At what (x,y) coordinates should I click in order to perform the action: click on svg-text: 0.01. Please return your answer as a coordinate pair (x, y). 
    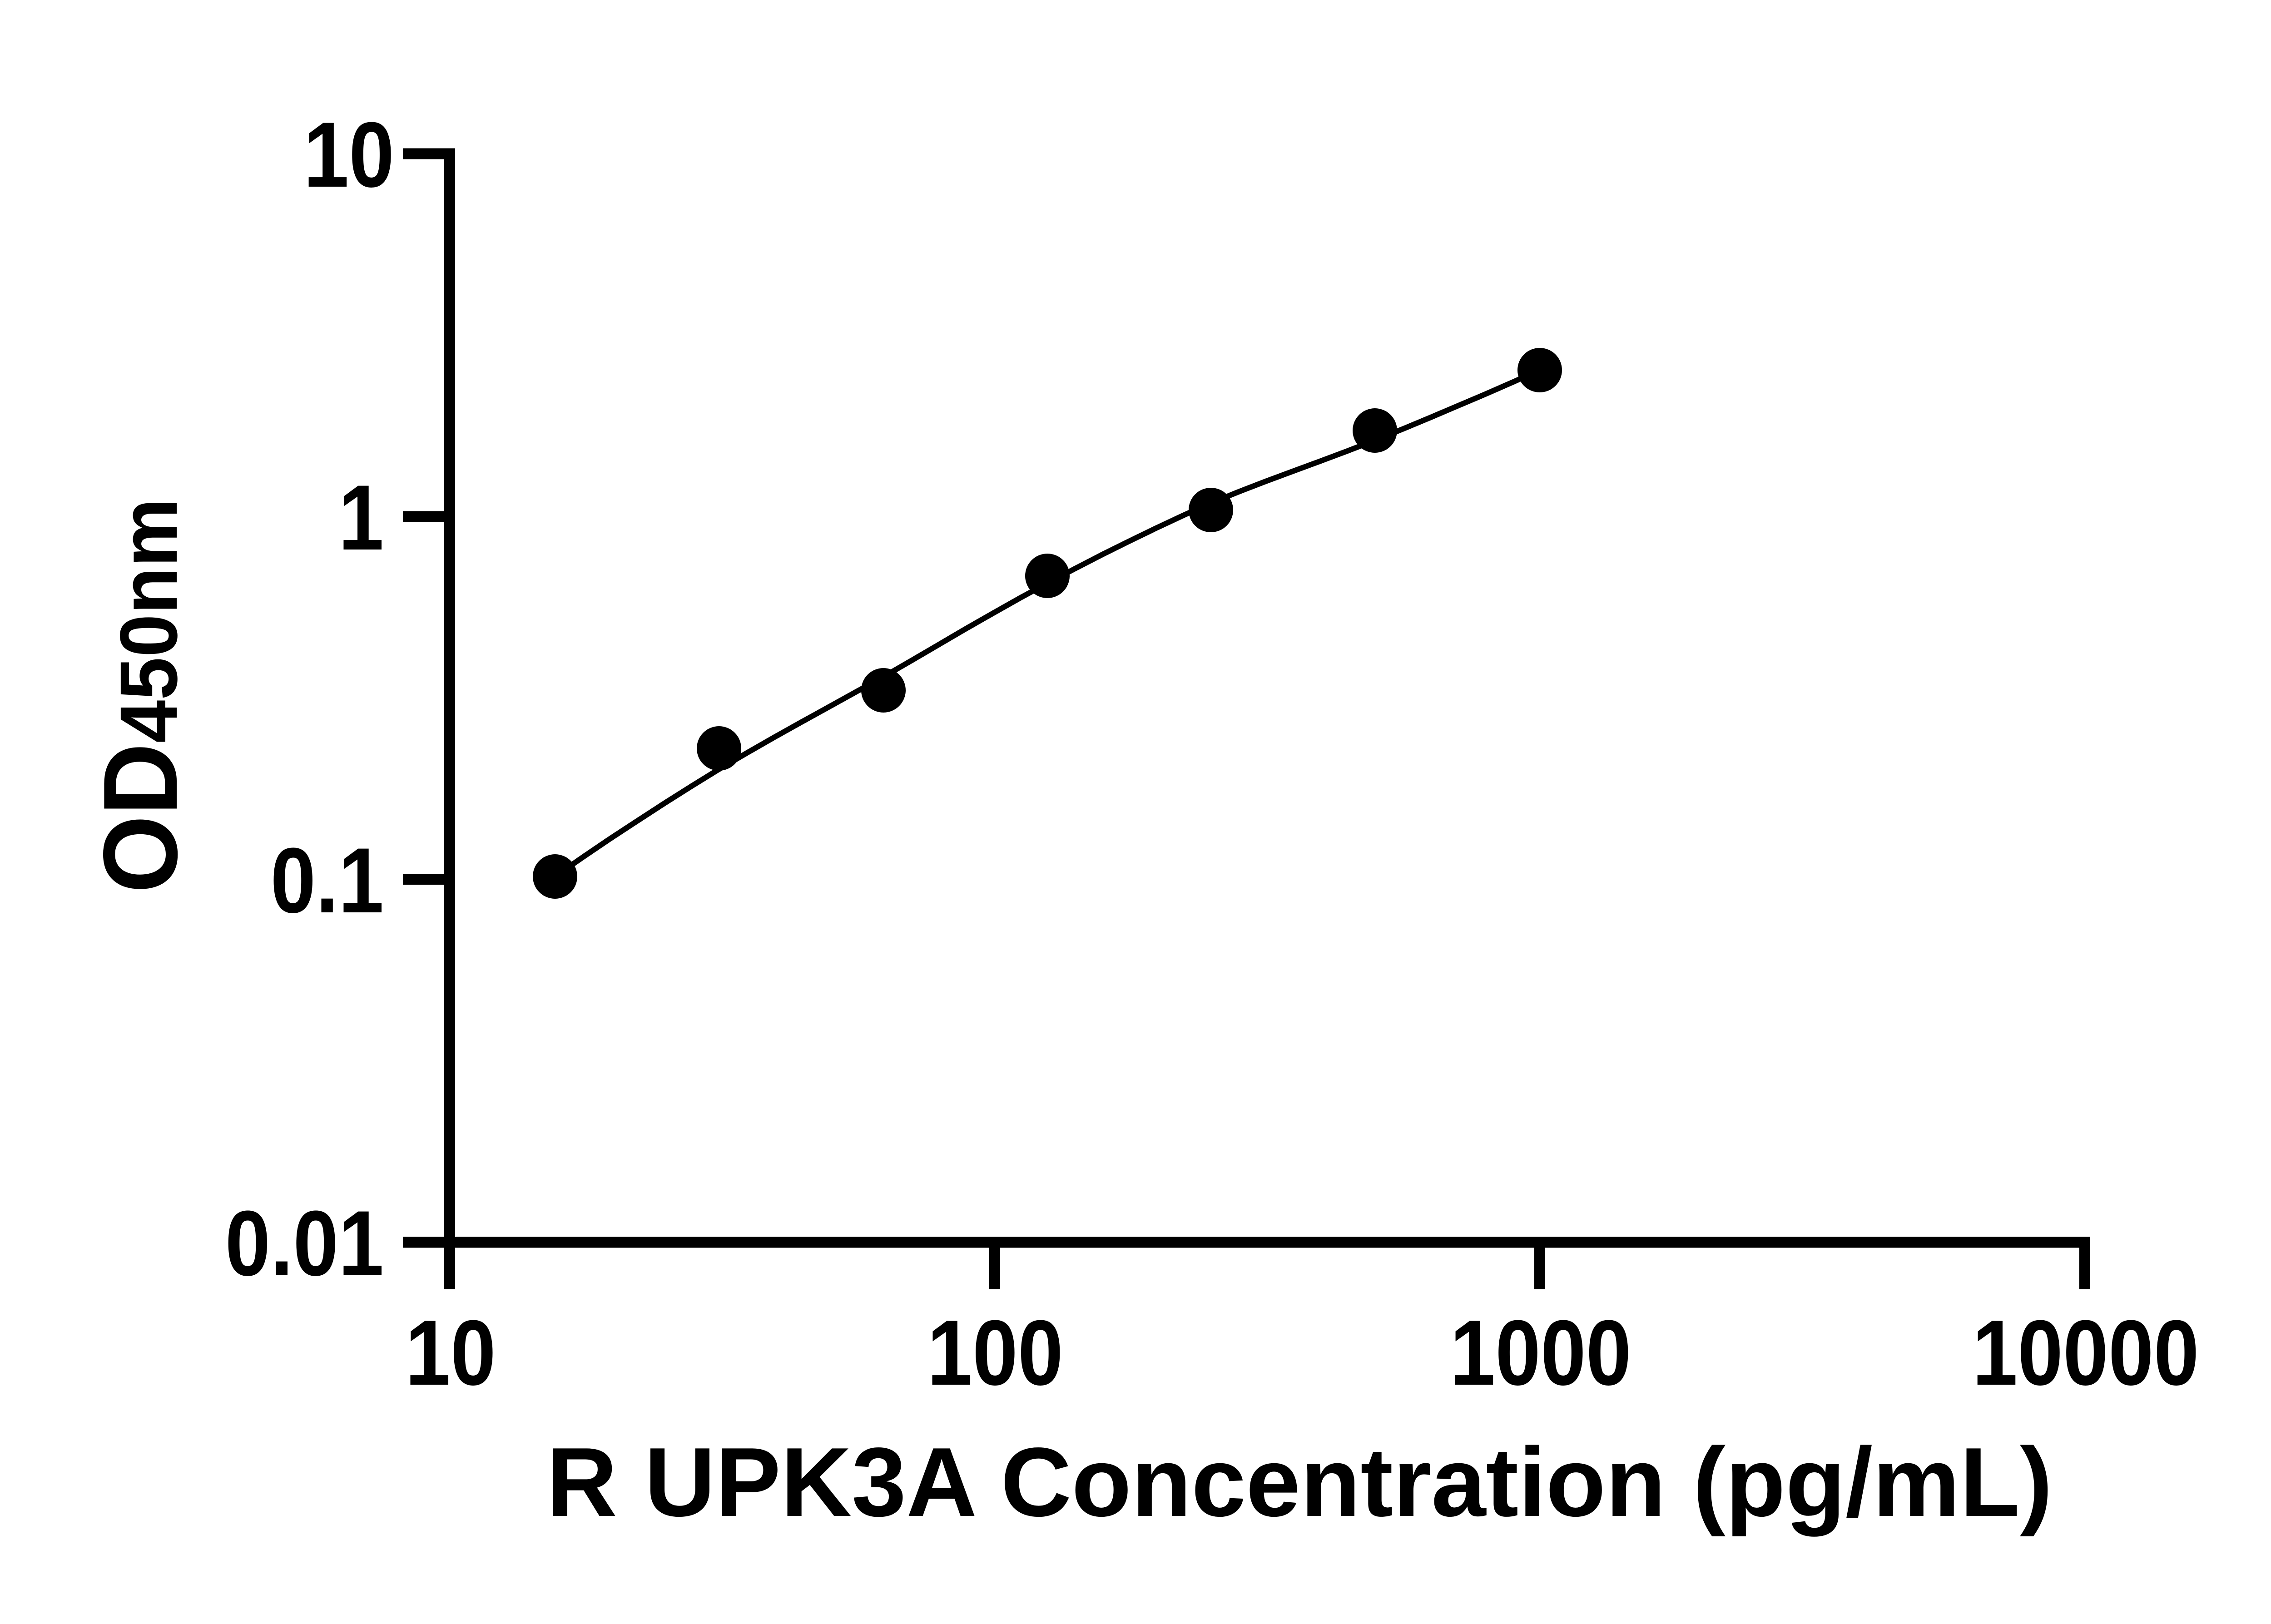
    Looking at the image, I should click on (304, 1243).